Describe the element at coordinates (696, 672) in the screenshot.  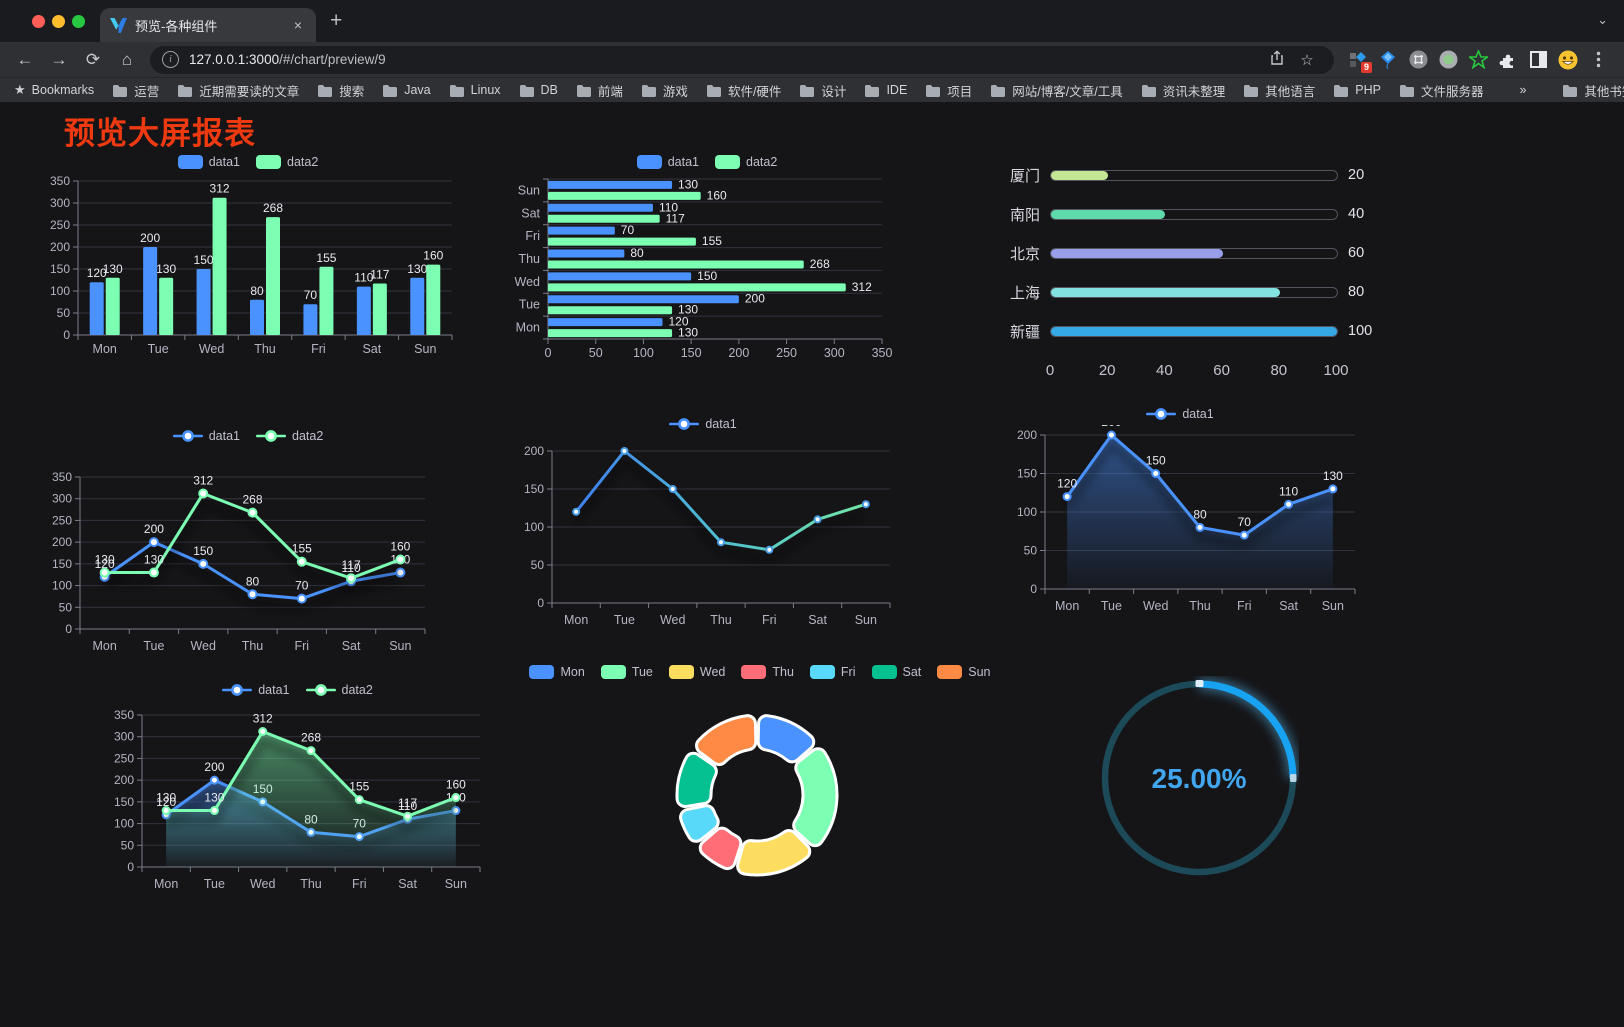
I see `legend-item-Wed: Wed` at that location.